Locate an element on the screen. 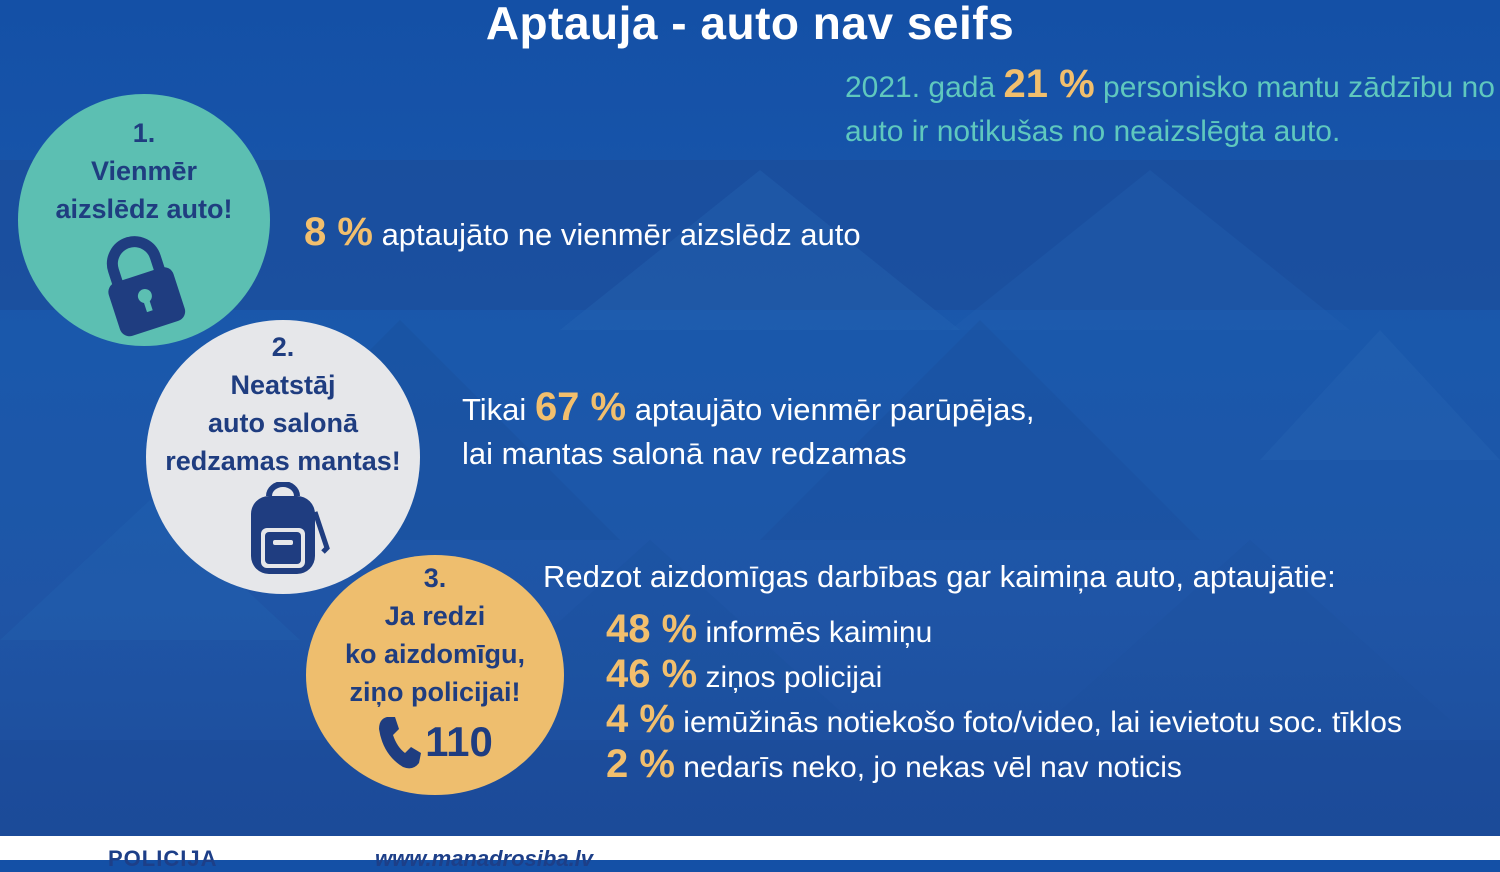  top-stat-year: 2021. gadā is located at coordinates (920, 87).